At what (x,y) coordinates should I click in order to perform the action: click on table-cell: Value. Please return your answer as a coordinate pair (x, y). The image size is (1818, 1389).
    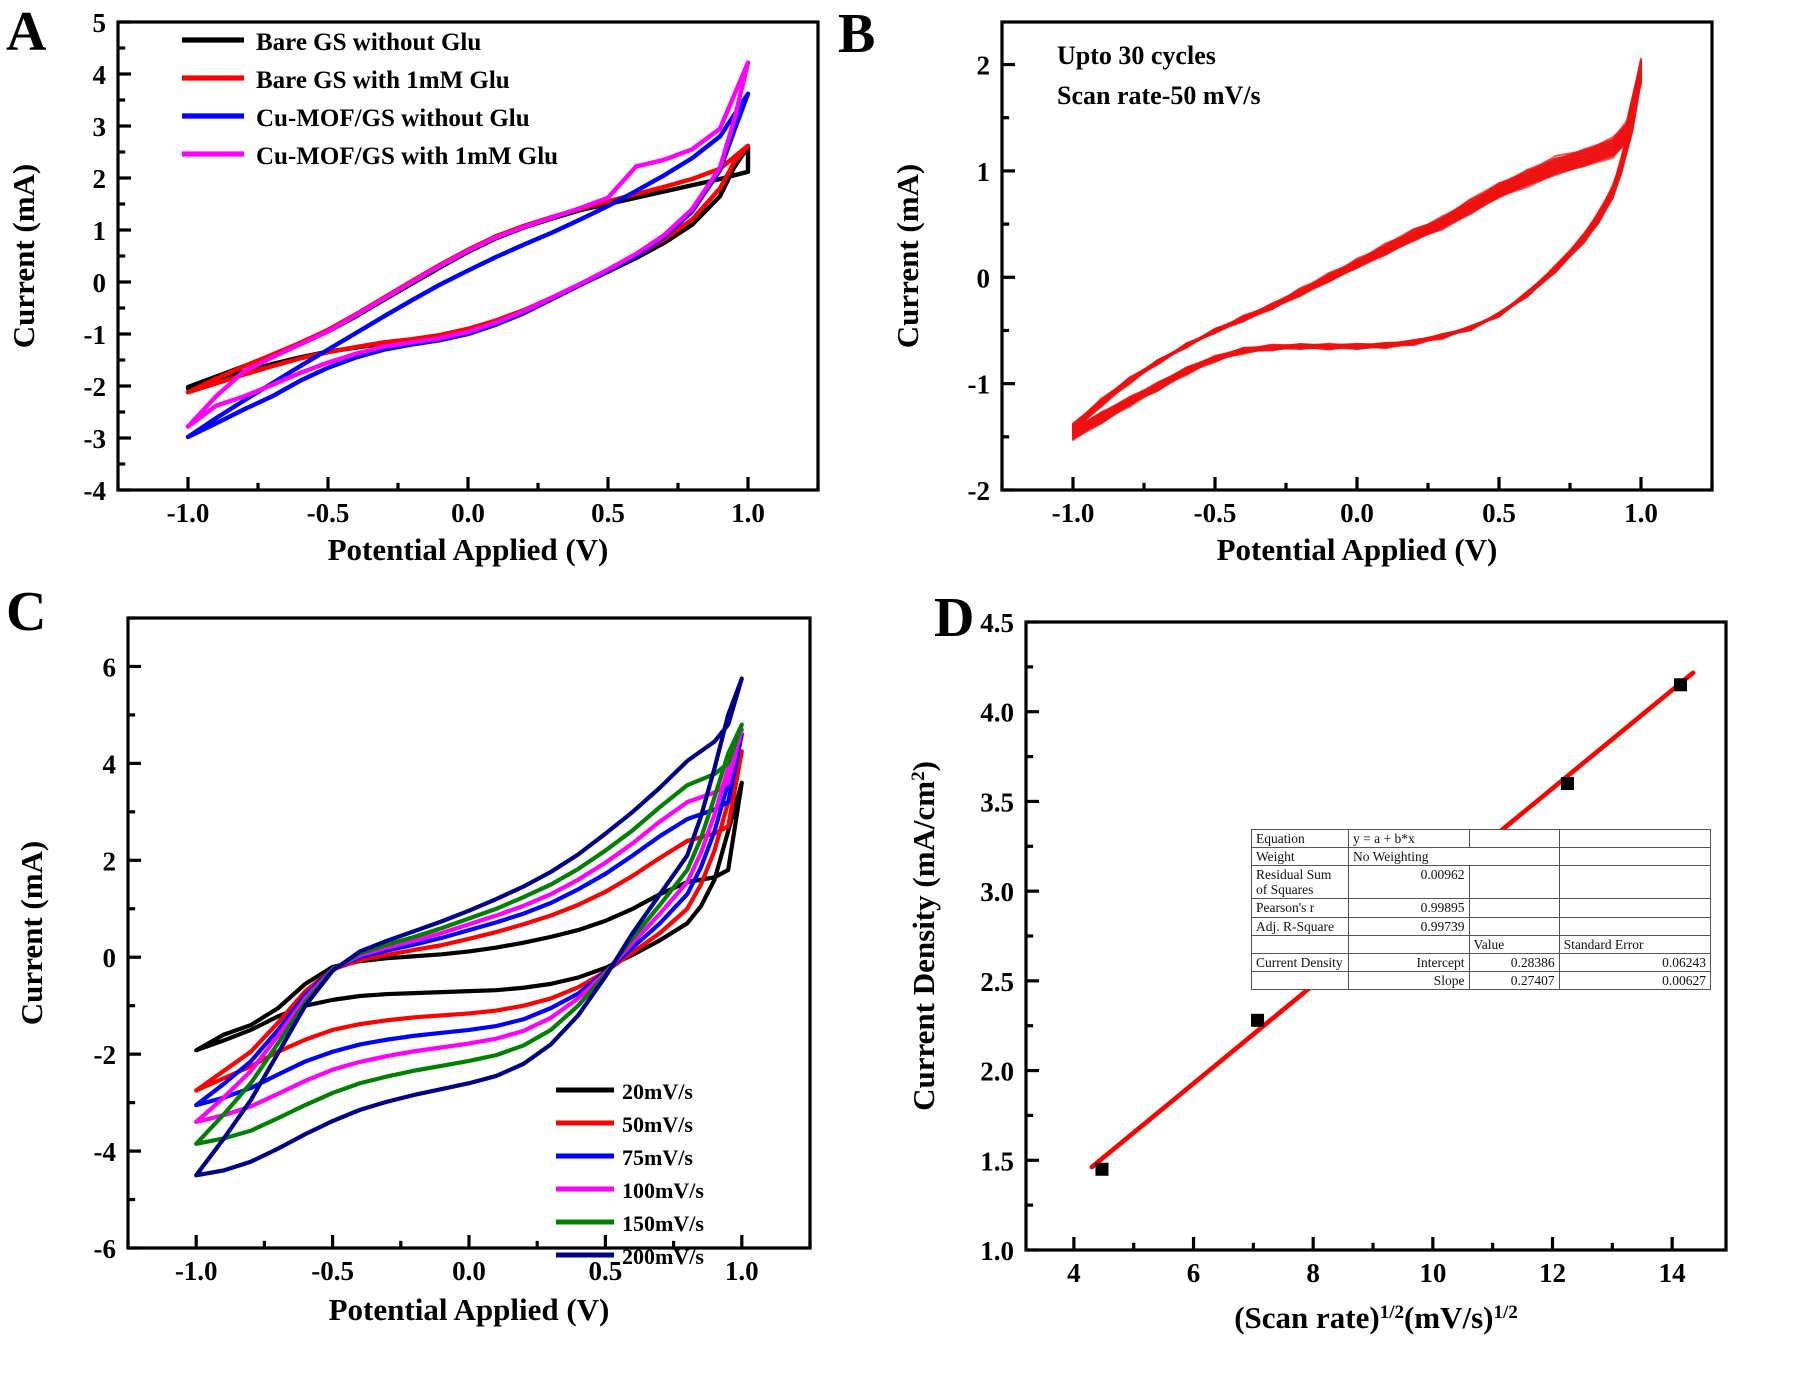
    Looking at the image, I should click on (1514, 944).